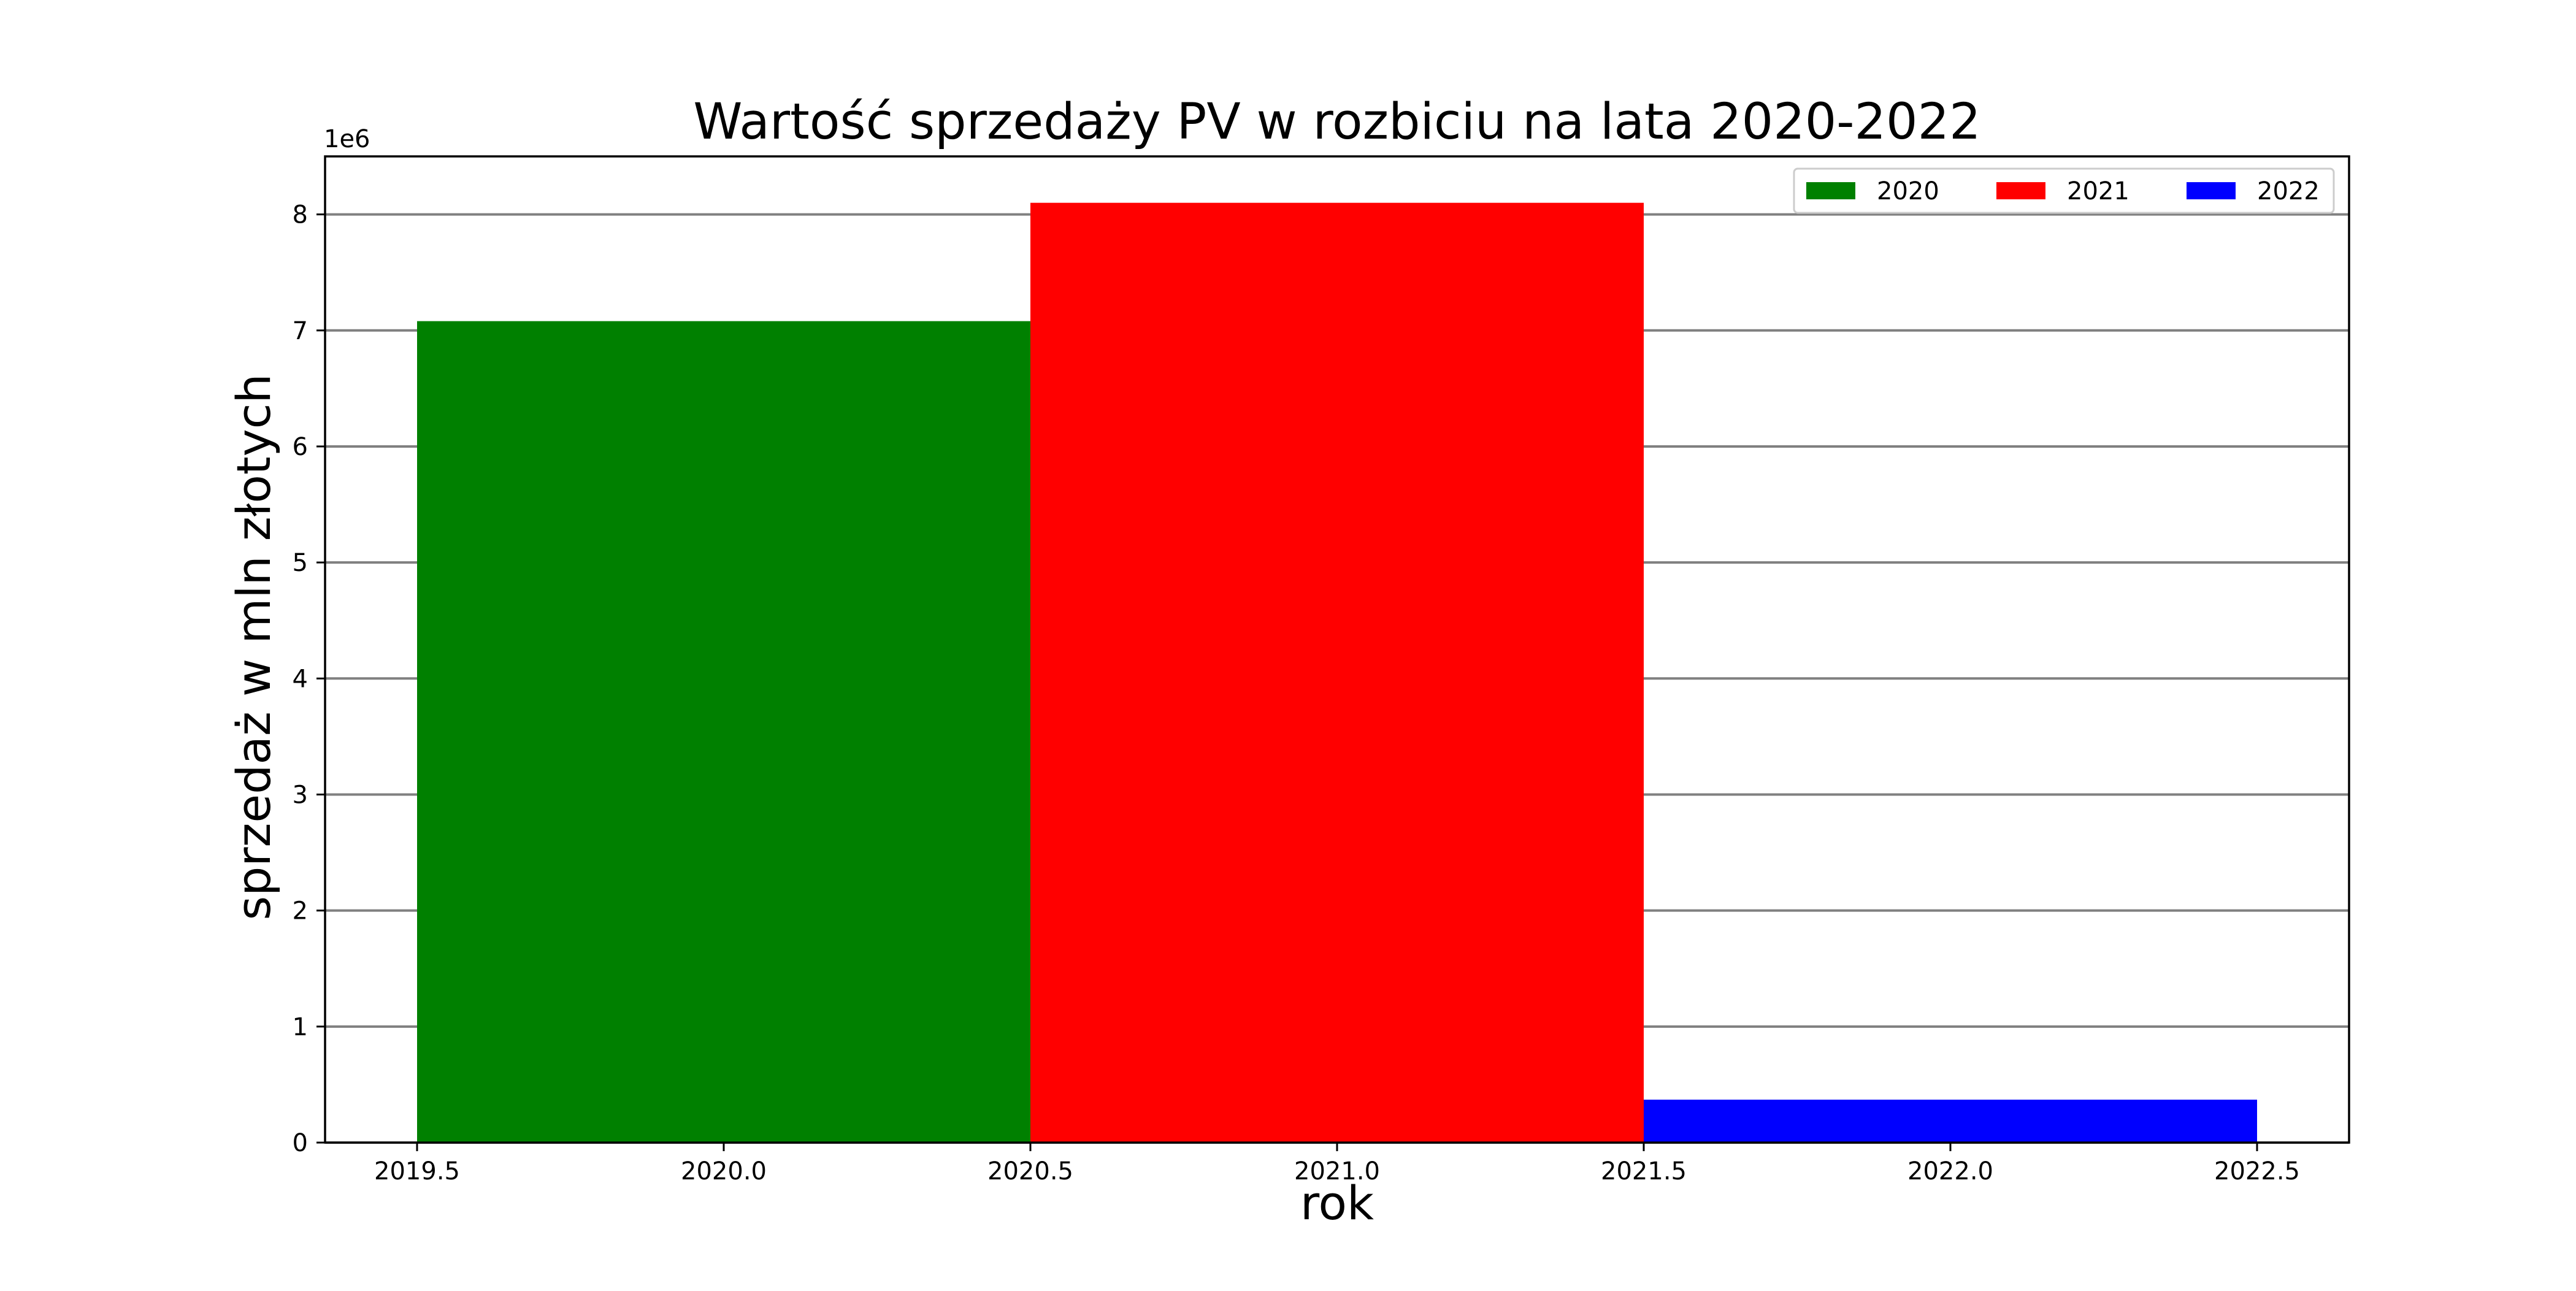 This screenshot has height=1291, width=2576. Describe the element at coordinates (1644, 1171) in the screenshot. I see `x-tick-label-4: 2021.5` at that location.